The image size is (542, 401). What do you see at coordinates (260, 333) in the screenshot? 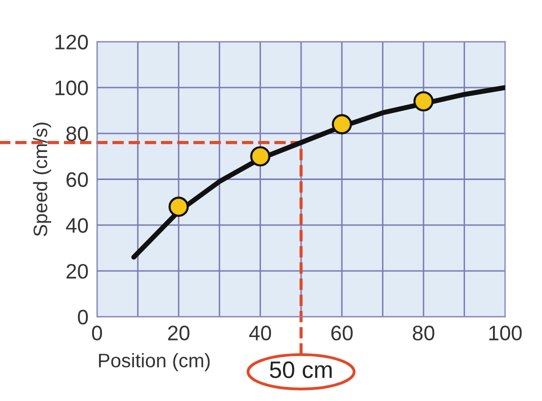
I see `x-tick-label: 40` at bounding box center [260, 333].